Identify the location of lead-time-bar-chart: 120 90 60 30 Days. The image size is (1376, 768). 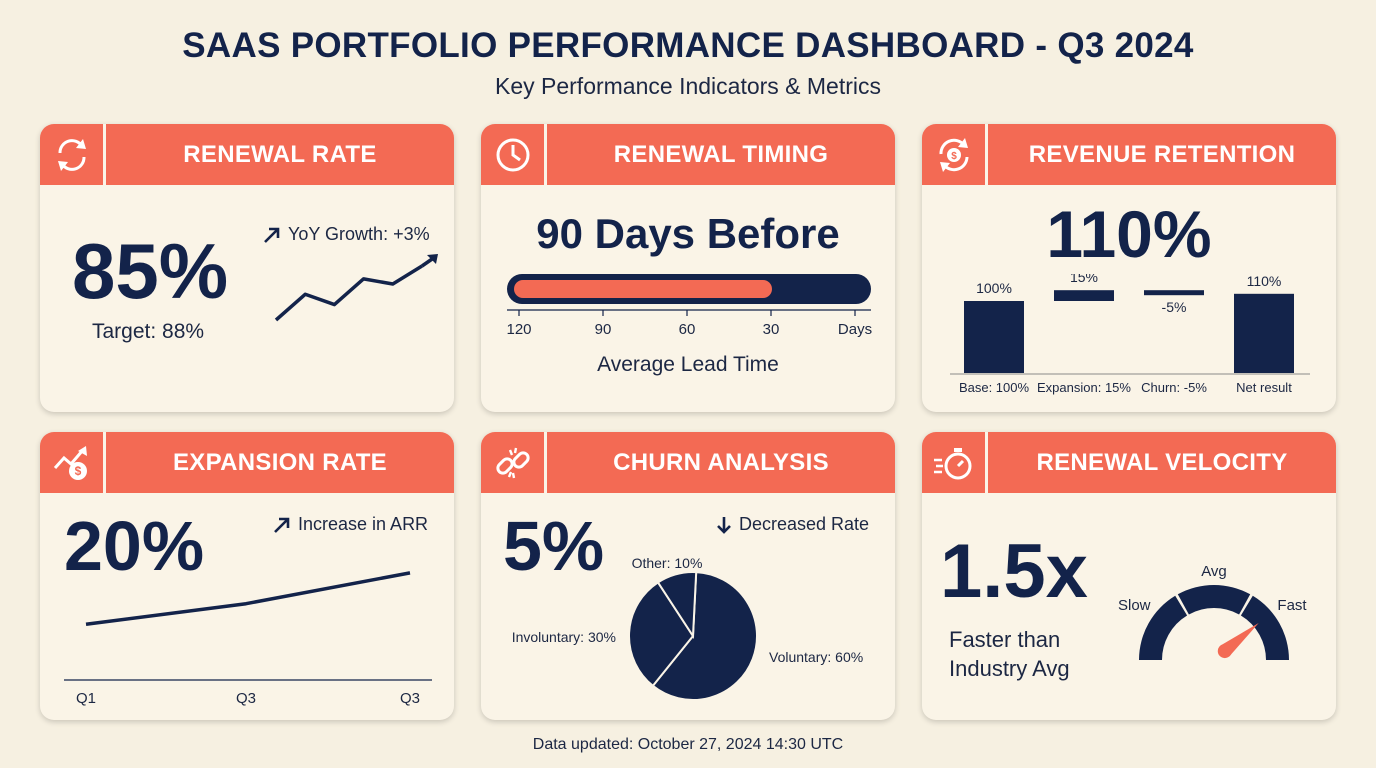
(689, 306).